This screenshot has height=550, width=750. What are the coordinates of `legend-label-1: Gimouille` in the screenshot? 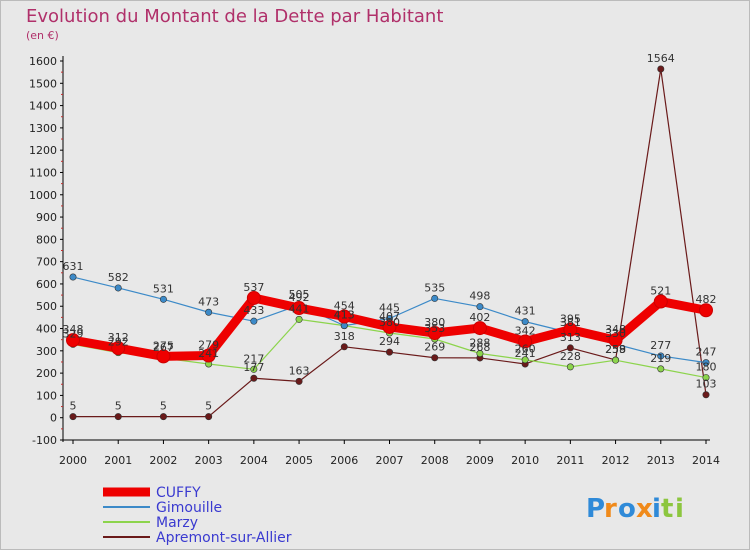 It's located at (189, 508).